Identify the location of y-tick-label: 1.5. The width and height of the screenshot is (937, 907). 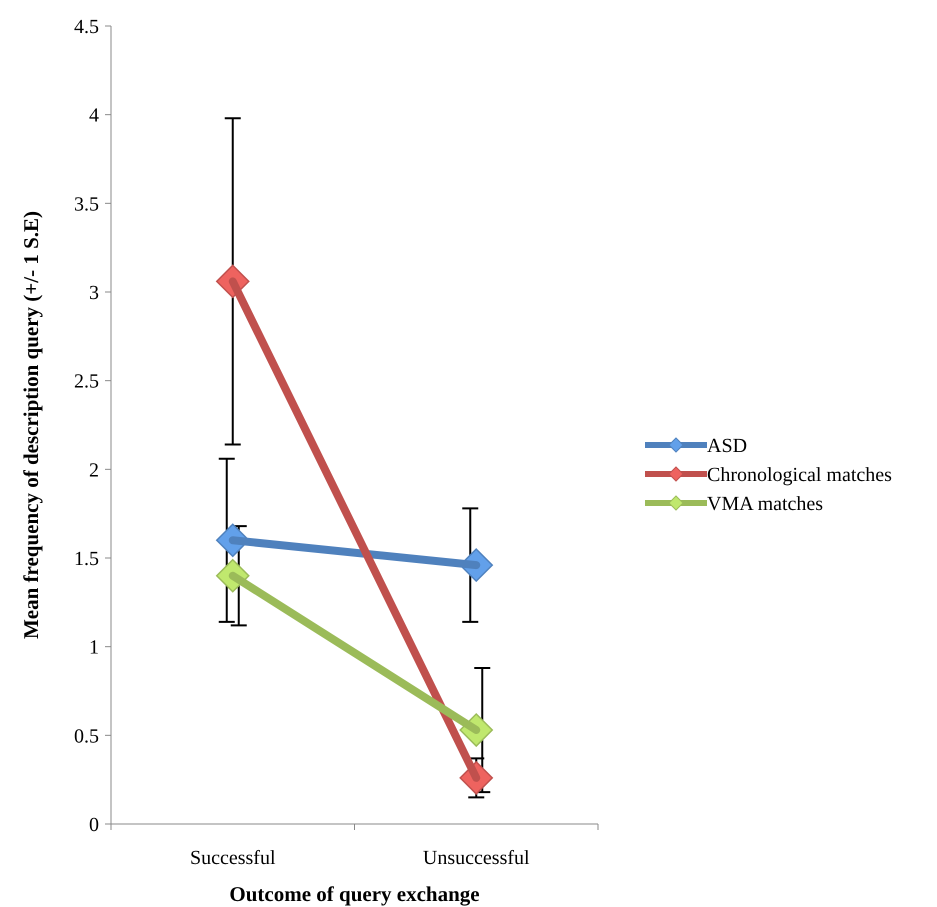
(86, 559).